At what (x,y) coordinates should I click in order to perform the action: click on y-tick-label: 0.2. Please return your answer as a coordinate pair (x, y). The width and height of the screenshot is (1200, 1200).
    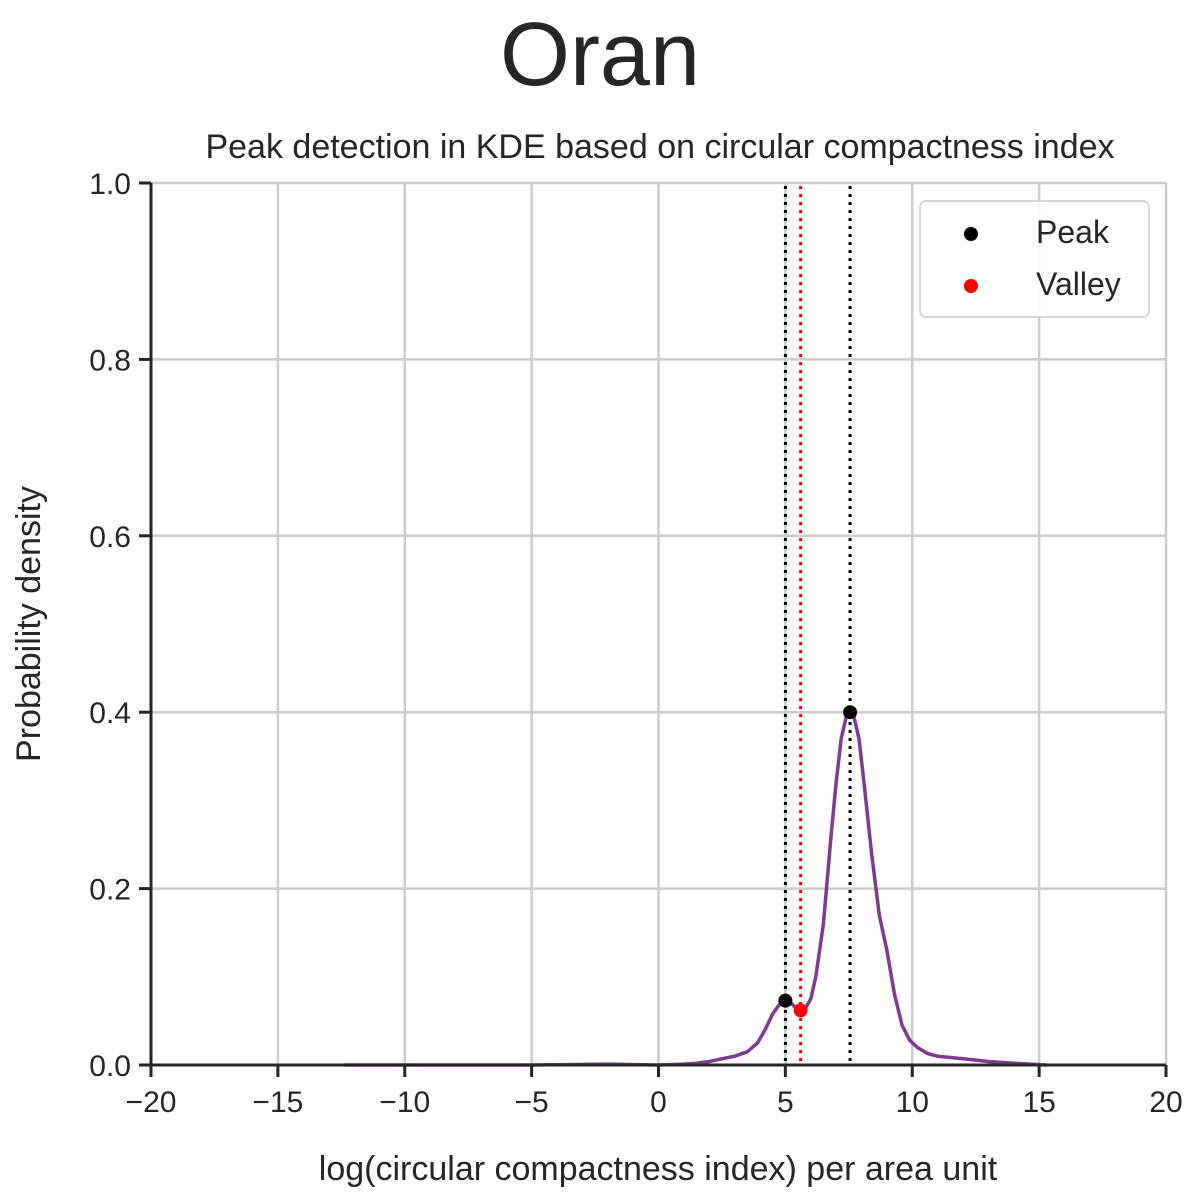
    Looking at the image, I should click on (110, 890).